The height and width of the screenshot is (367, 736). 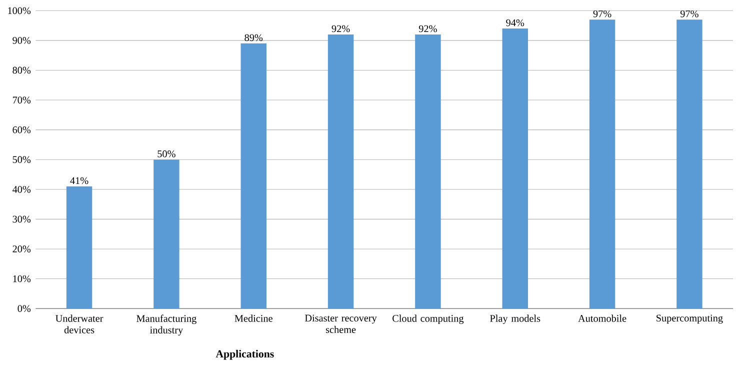 I want to click on x-tick-label: Underwater devices, so click(x=80, y=324).